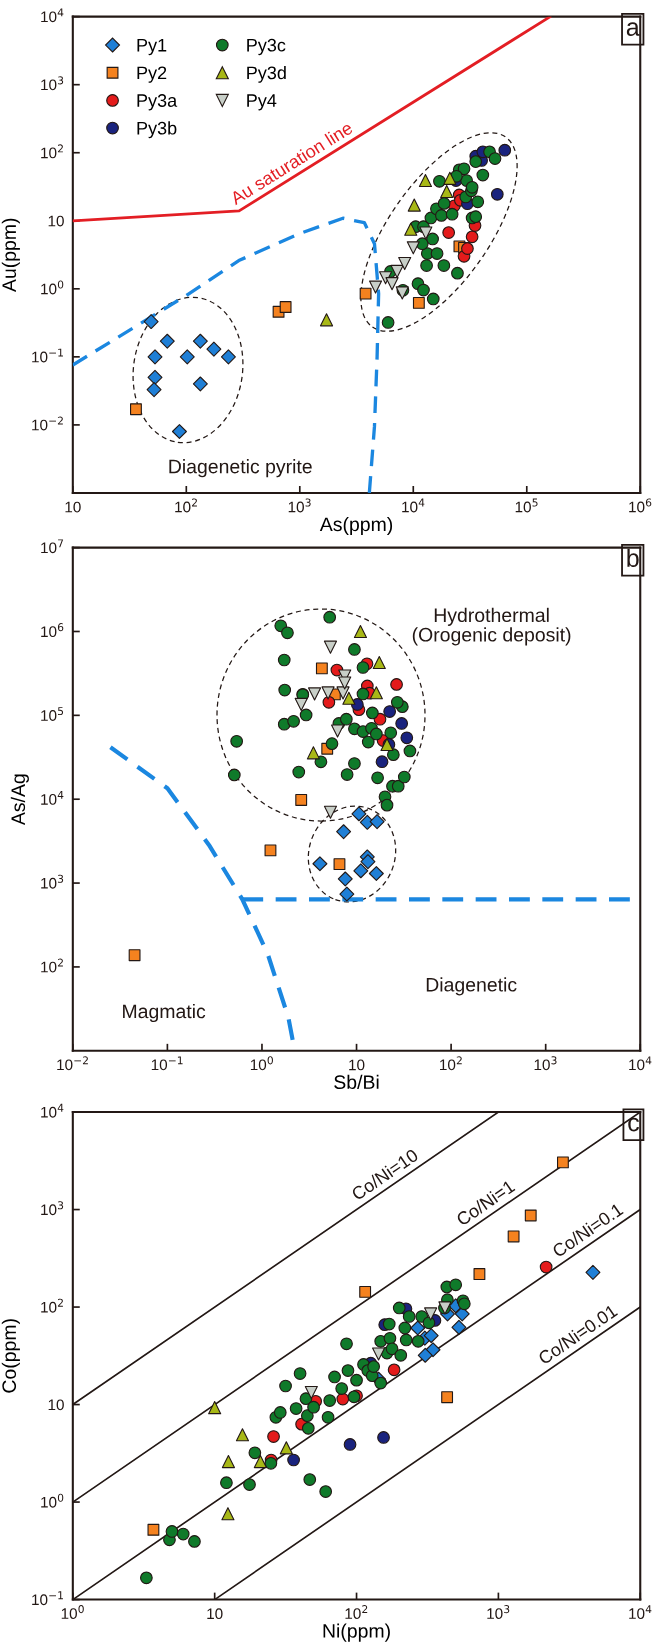 This screenshot has width=656, height=1647. Describe the element at coordinates (52, 546) in the screenshot. I see `y-tick-label: 10$^{7}$` at that location.